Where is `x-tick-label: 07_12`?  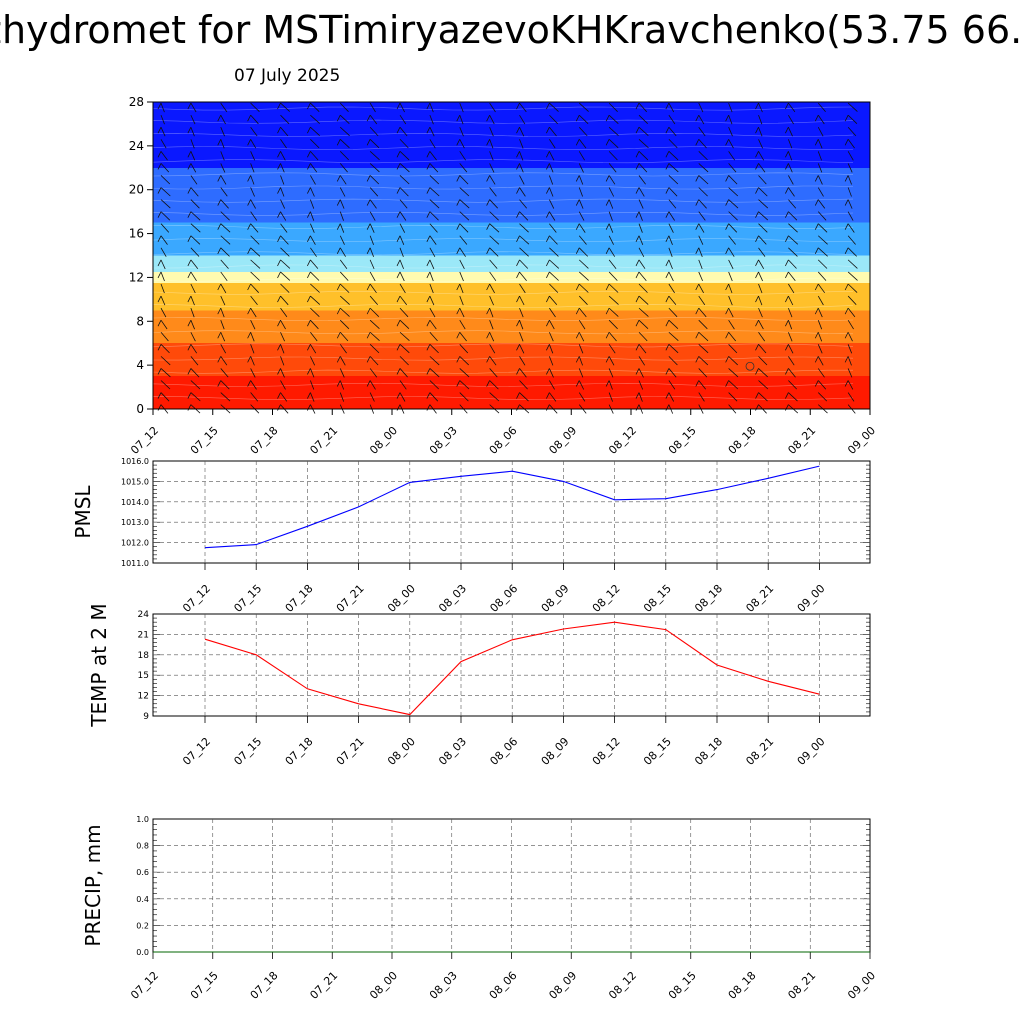 x-tick-label: 07_12 is located at coordinates (196, 598).